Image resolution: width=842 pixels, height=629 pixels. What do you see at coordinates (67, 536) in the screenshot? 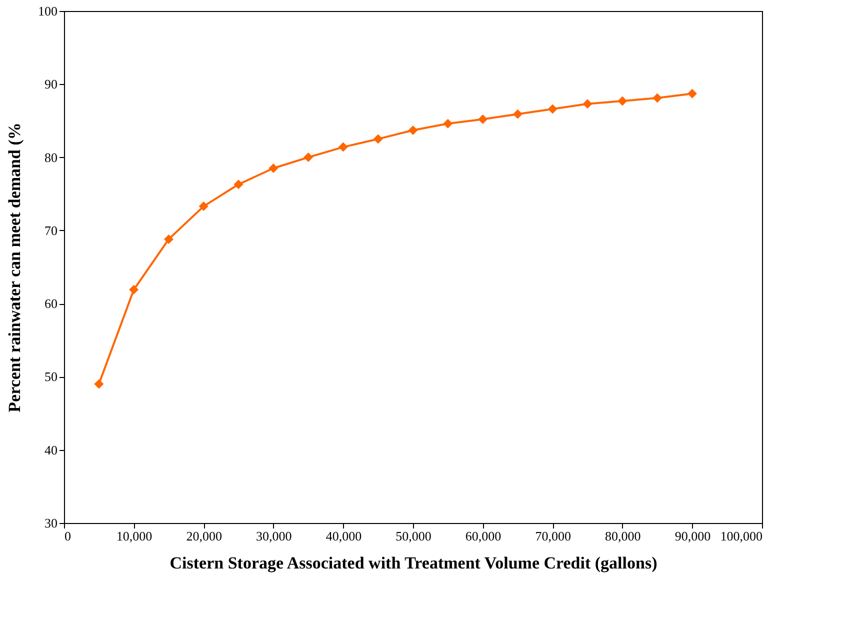
I see `x-tick-label: 0` at bounding box center [67, 536].